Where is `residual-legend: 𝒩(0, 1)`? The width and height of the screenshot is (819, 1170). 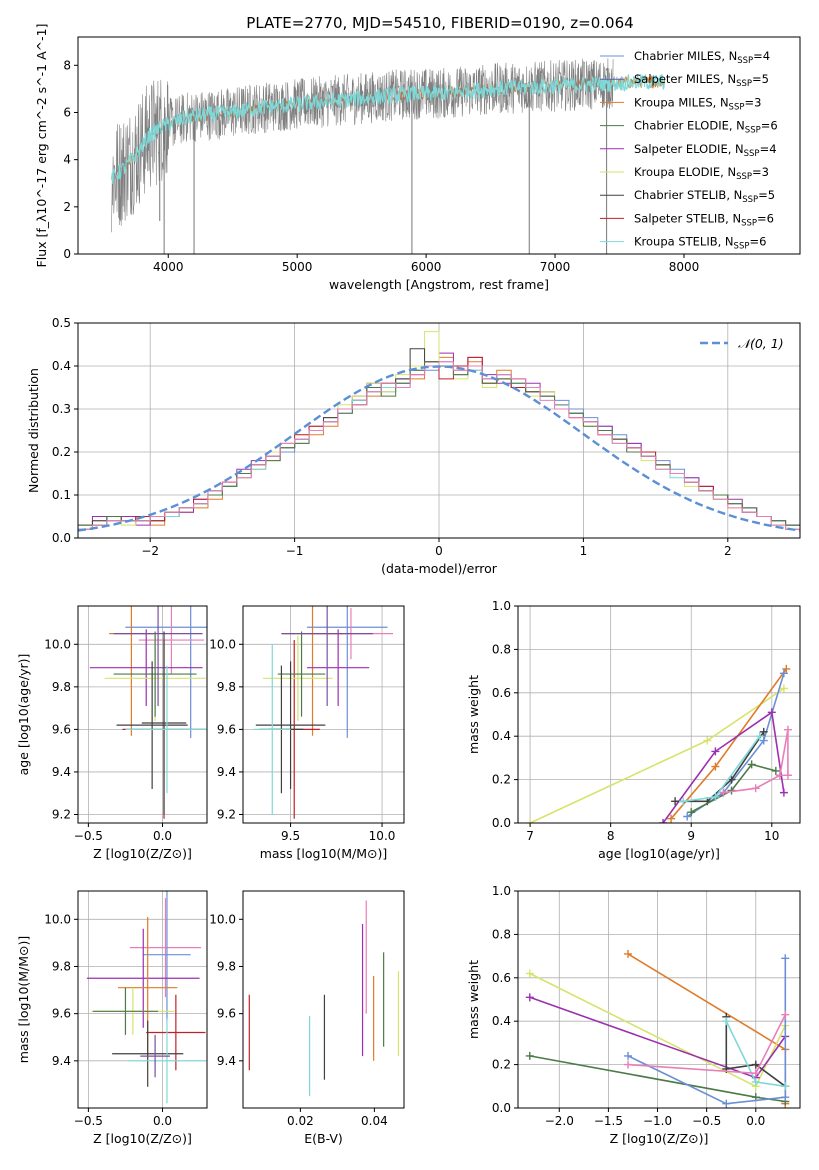
residual-legend: 𝒩(0, 1) is located at coordinates (742, 343).